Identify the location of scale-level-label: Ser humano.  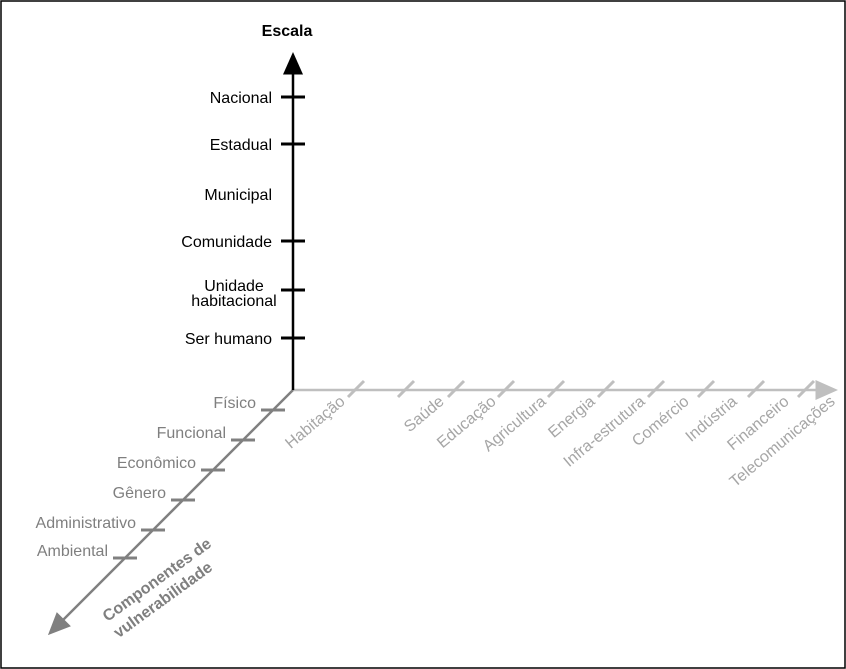
(228, 339).